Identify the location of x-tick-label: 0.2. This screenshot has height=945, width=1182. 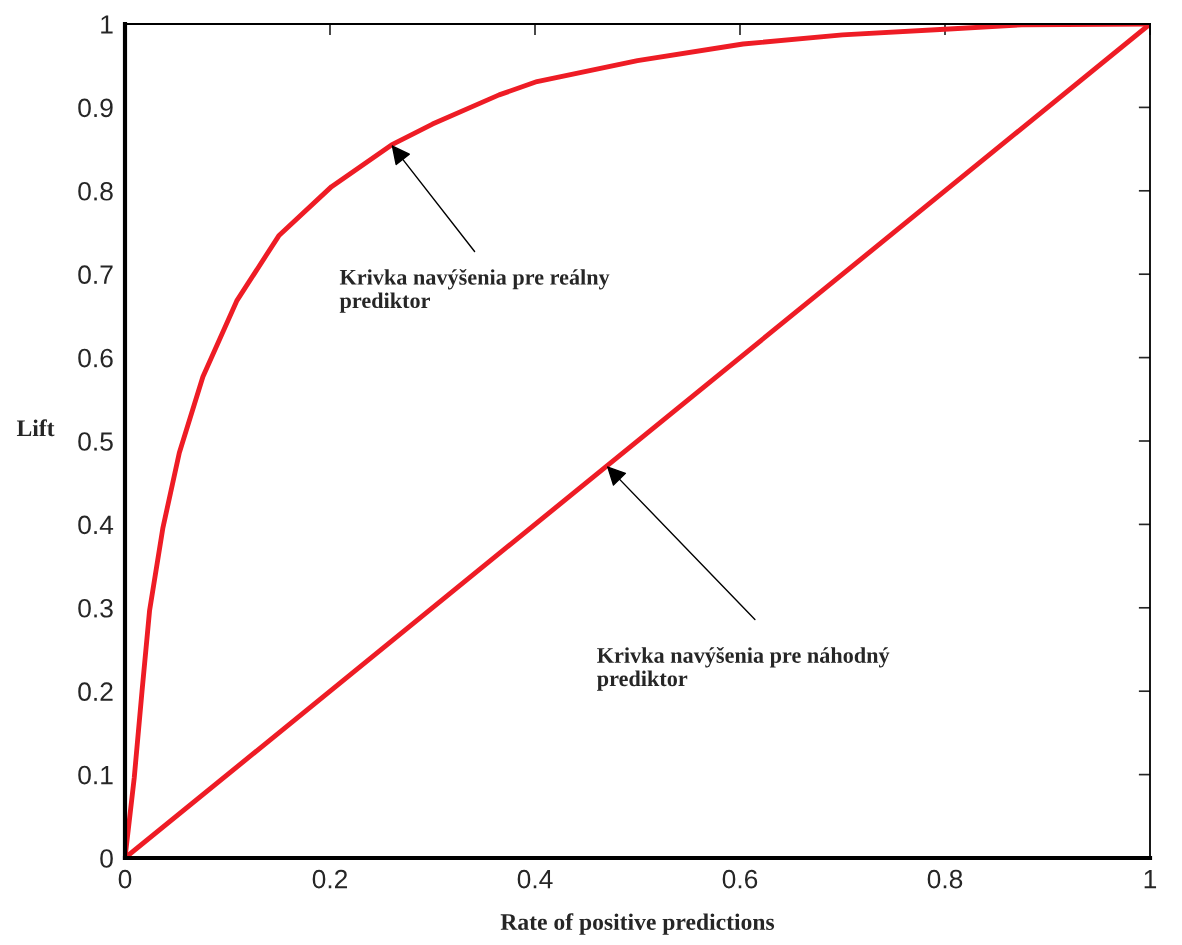
(330, 879).